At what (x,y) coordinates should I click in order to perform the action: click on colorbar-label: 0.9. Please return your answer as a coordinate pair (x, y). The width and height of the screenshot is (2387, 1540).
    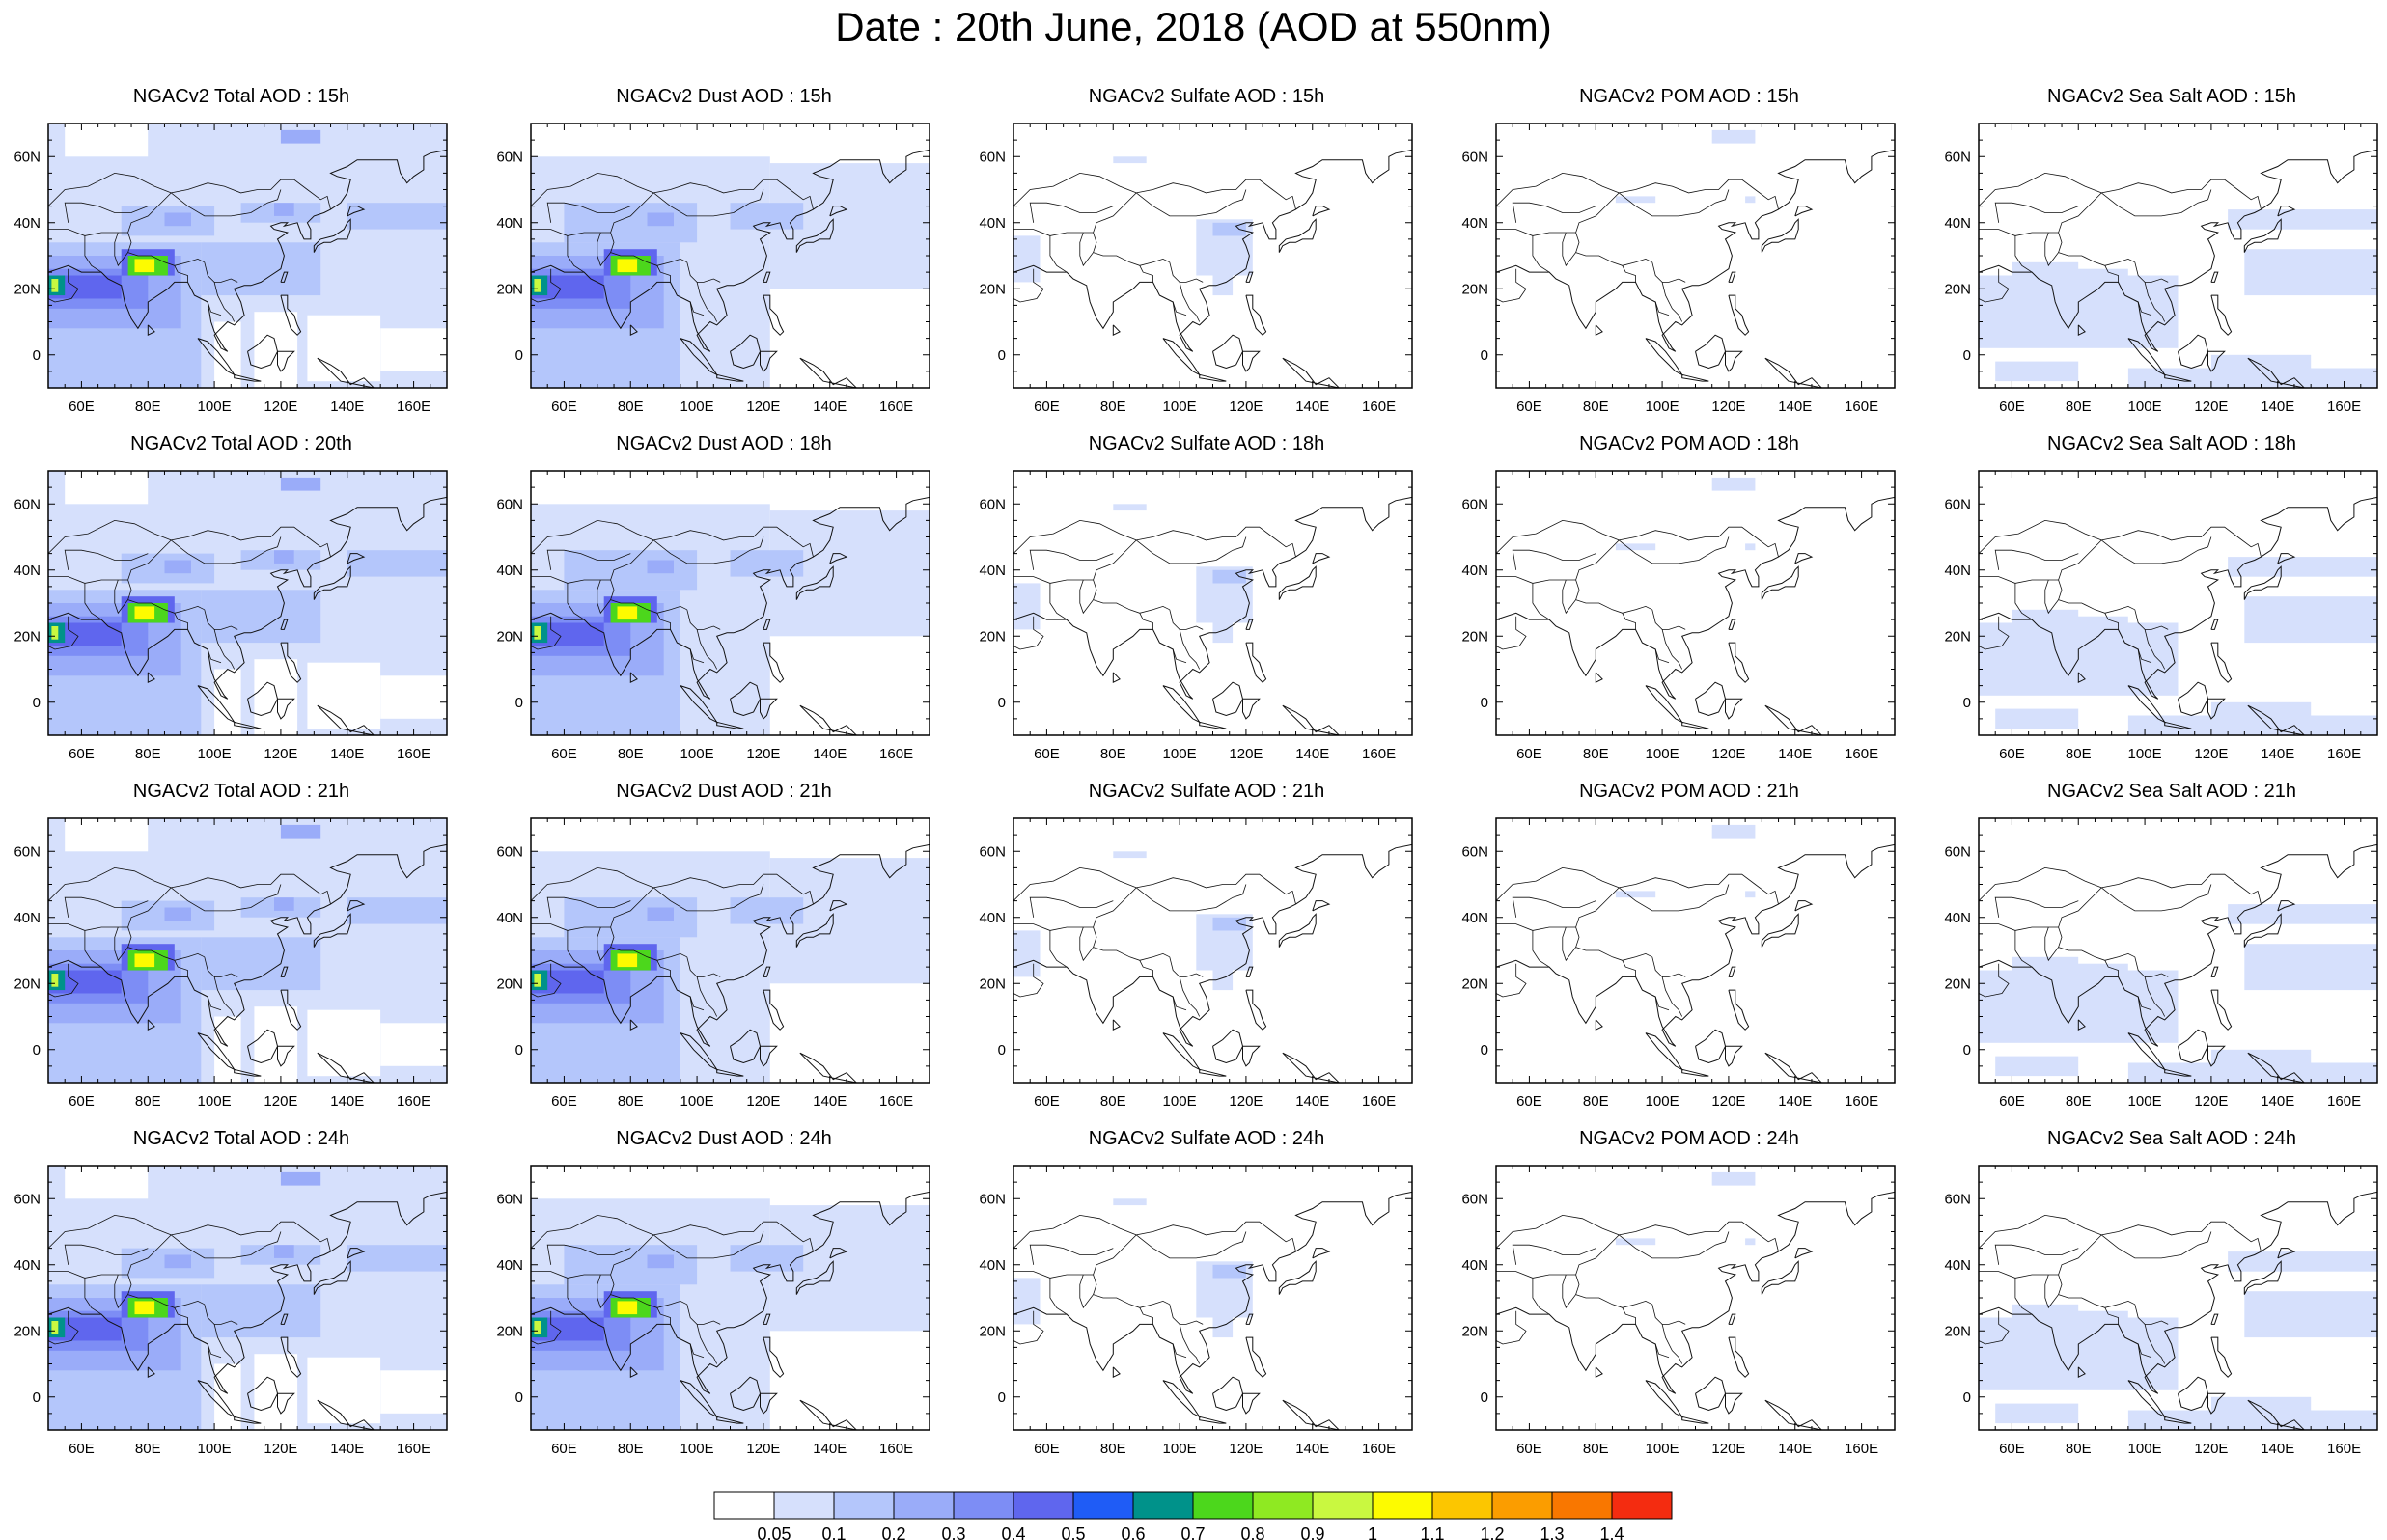
    Looking at the image, I should click on (1312, 1532).